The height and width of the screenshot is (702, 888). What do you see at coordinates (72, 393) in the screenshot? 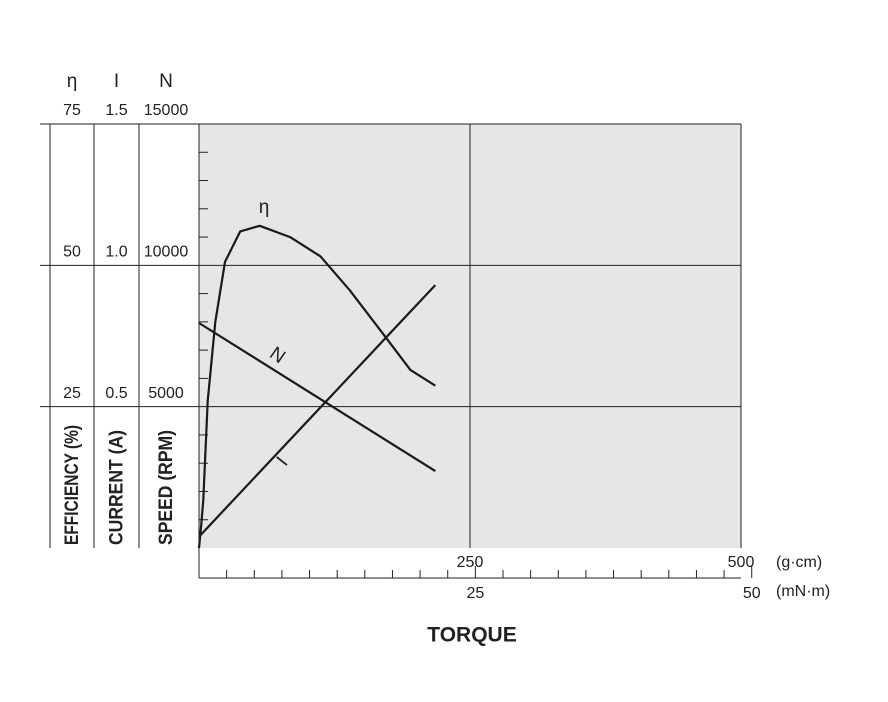
I see `y-tick-label: 25` at bounding box center [72, 393].